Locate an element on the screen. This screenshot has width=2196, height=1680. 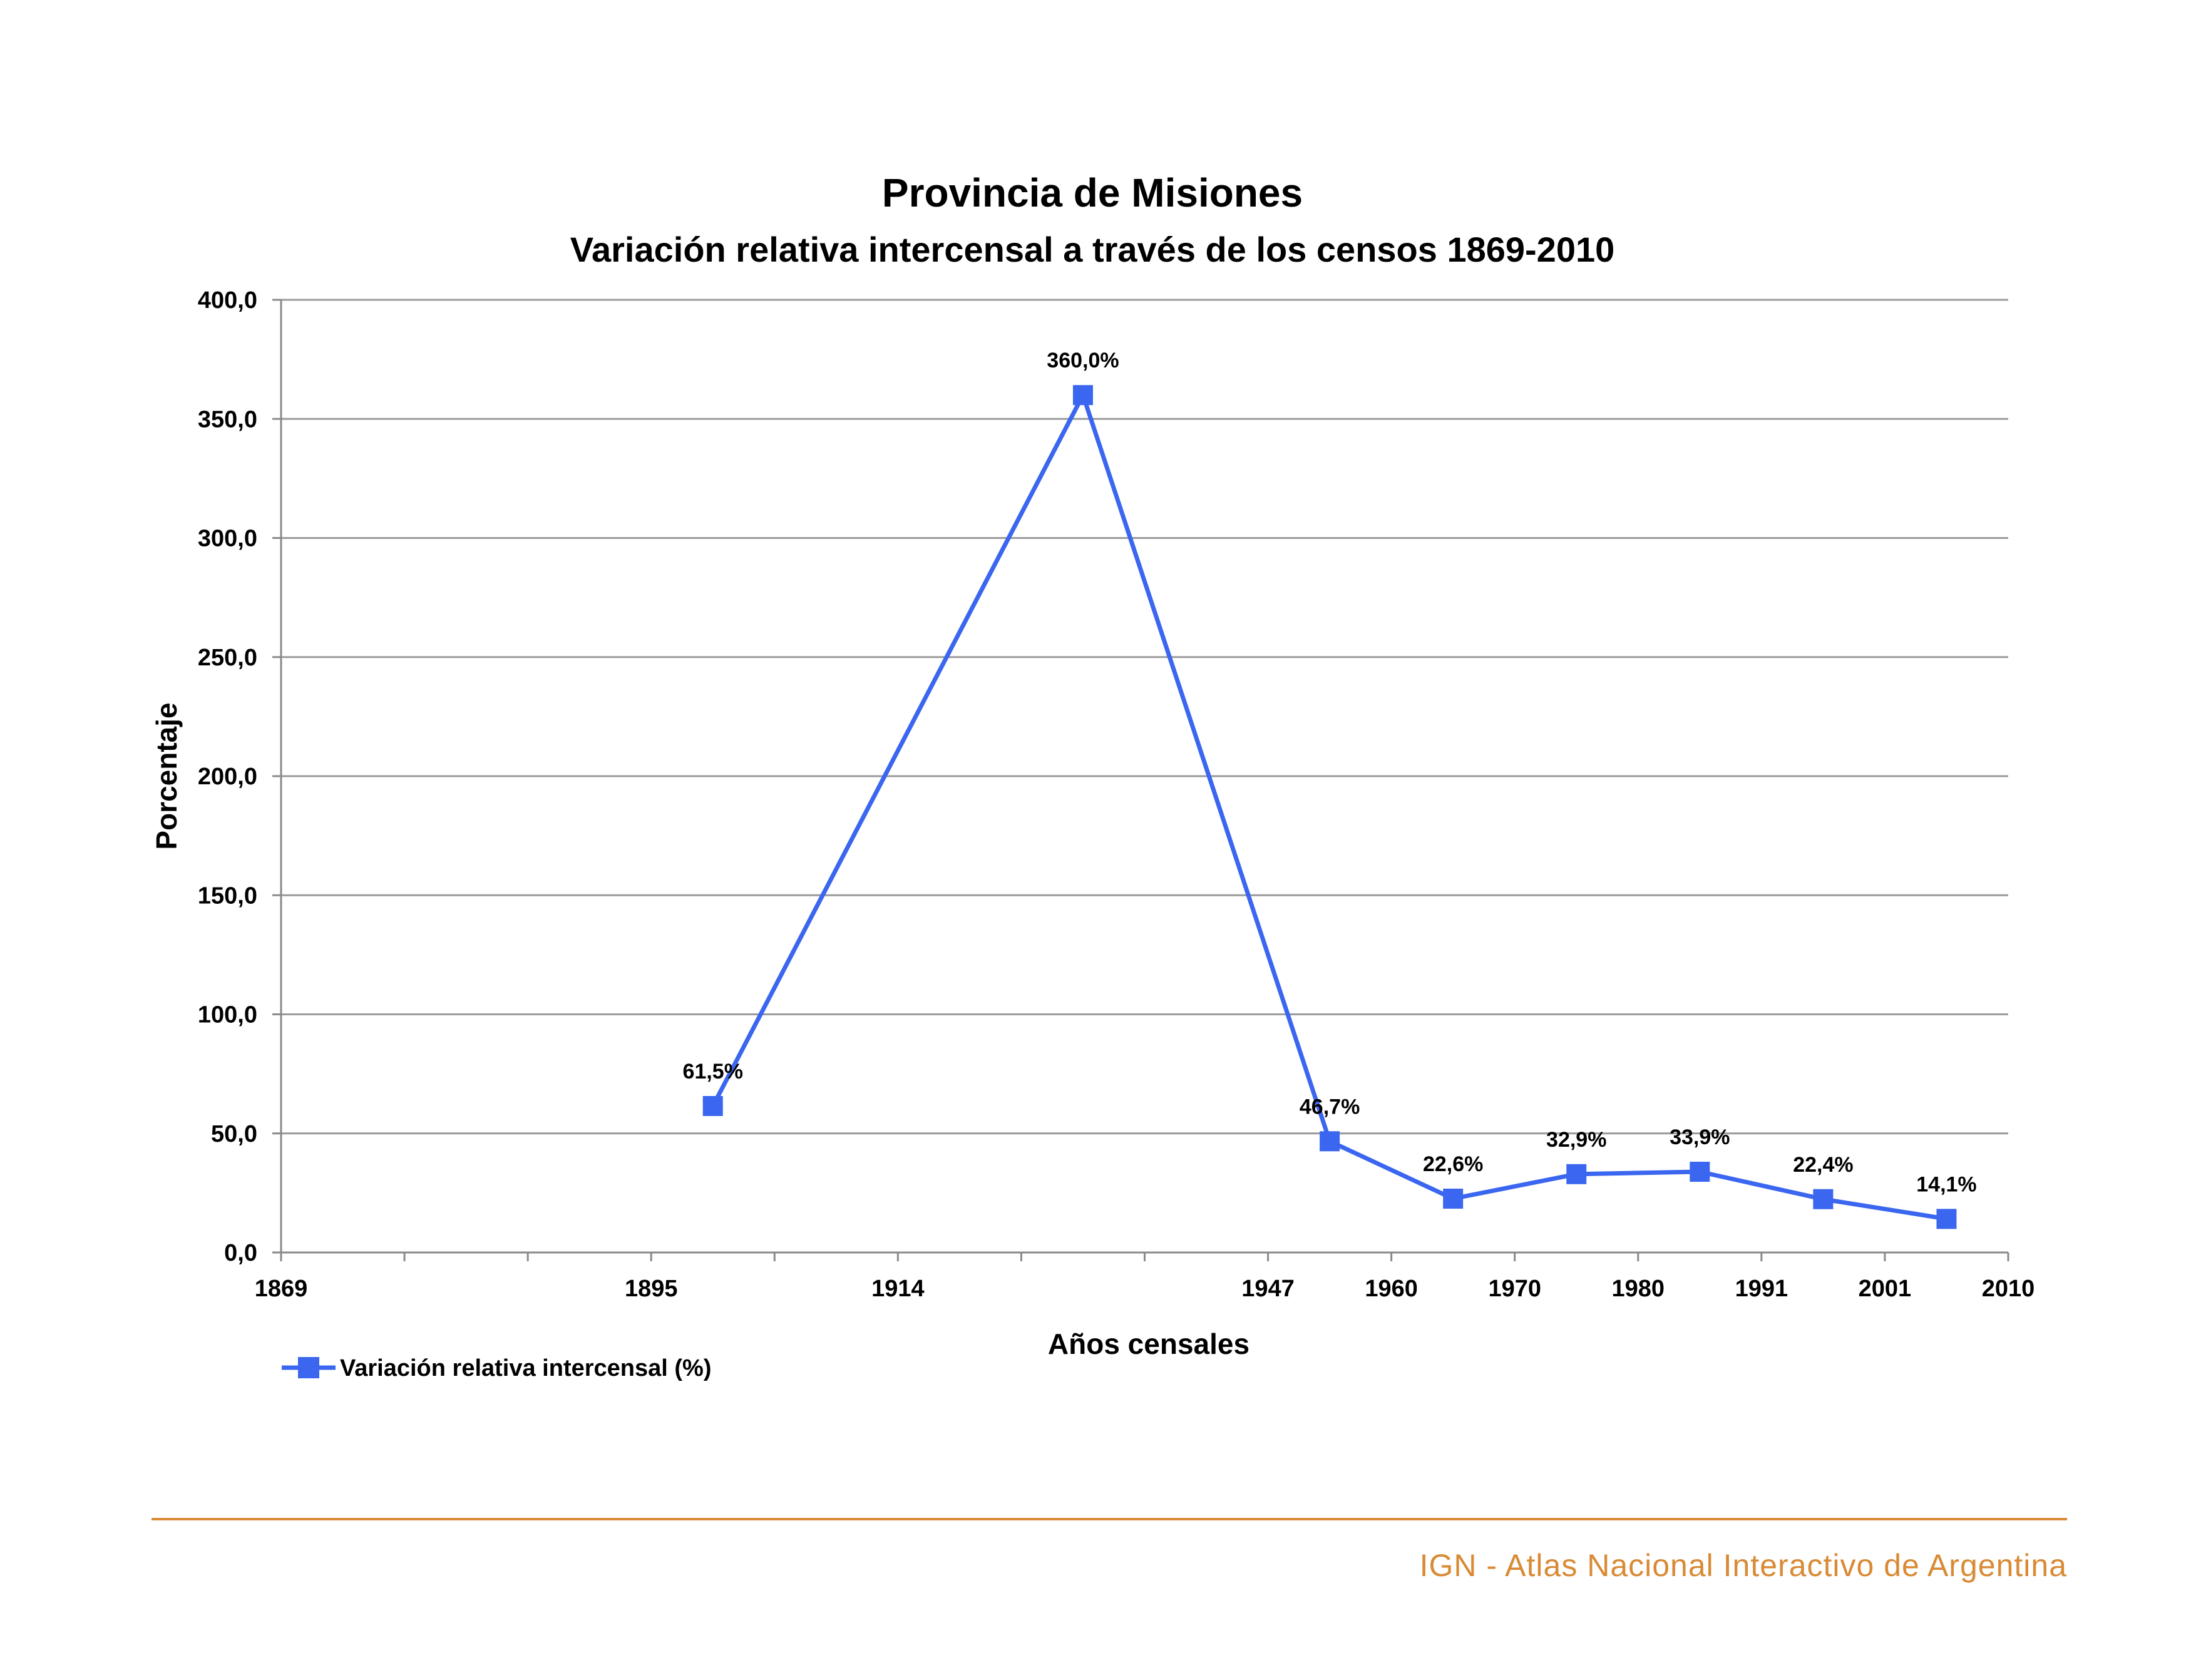
x-tick-label: 1947 is located at coordinates (1268, 1289).